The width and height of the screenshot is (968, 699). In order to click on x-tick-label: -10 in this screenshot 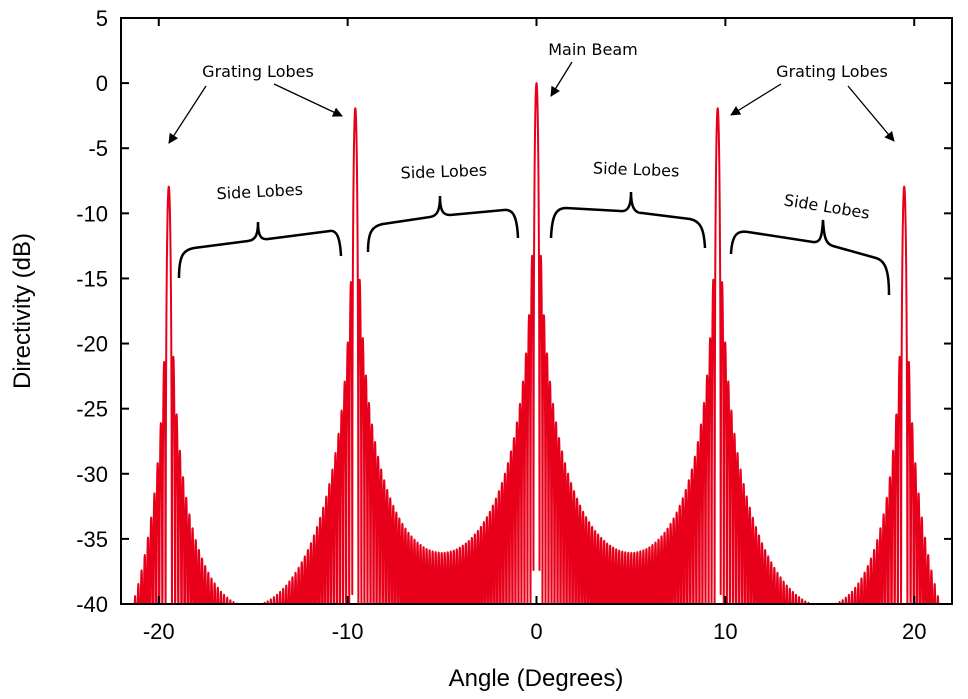, I will do `click(348, 631)`.